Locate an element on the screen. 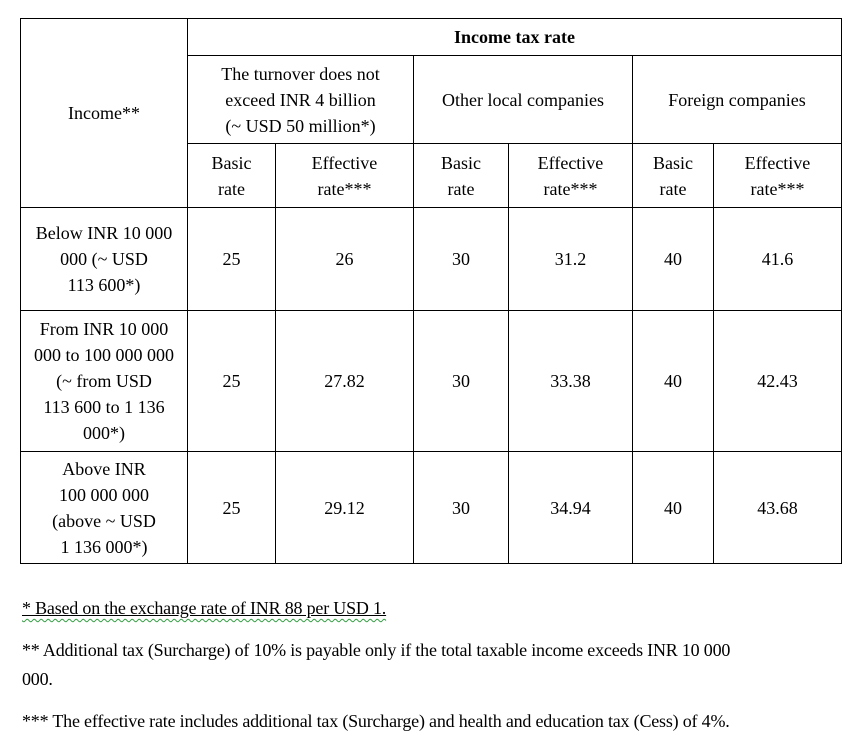  value-cell: 29.12 is located at coordinates (344, 507).